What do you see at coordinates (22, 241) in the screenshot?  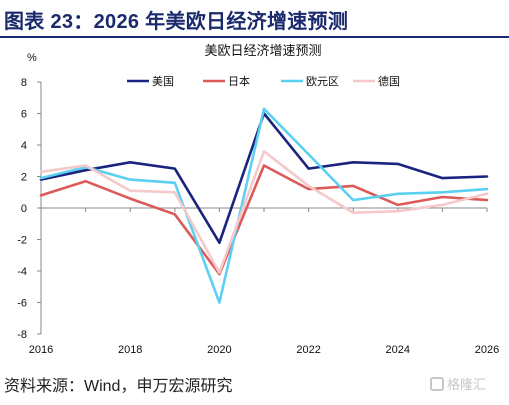 I see `y-tick-label: -2` at bounding box center [22, 241].